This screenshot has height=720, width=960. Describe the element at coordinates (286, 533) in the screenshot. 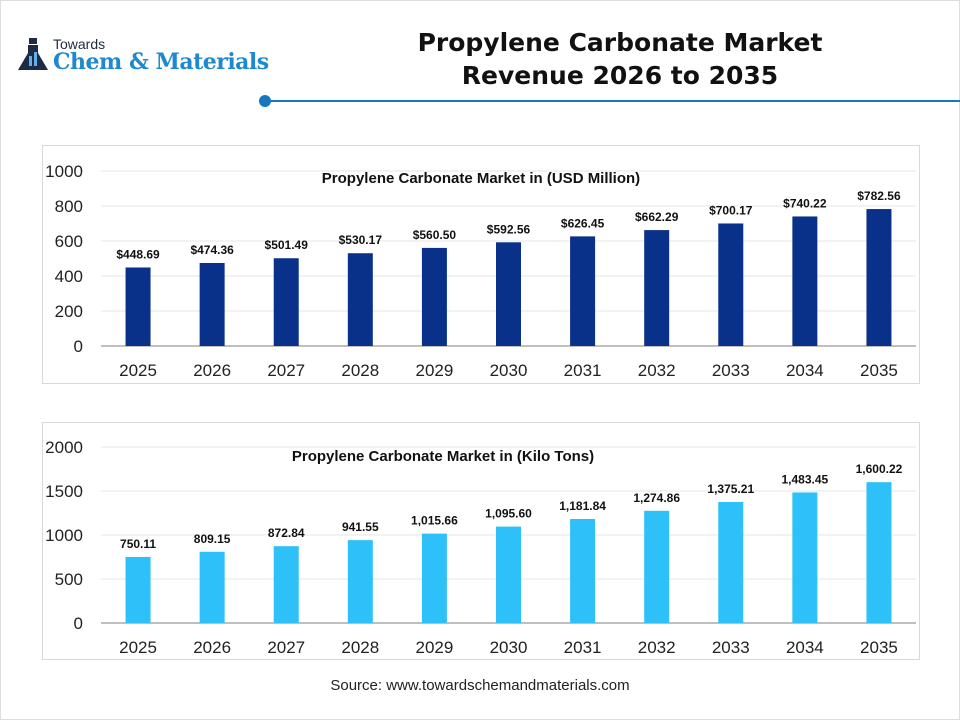

I see `data-label: 872.84` at that location.